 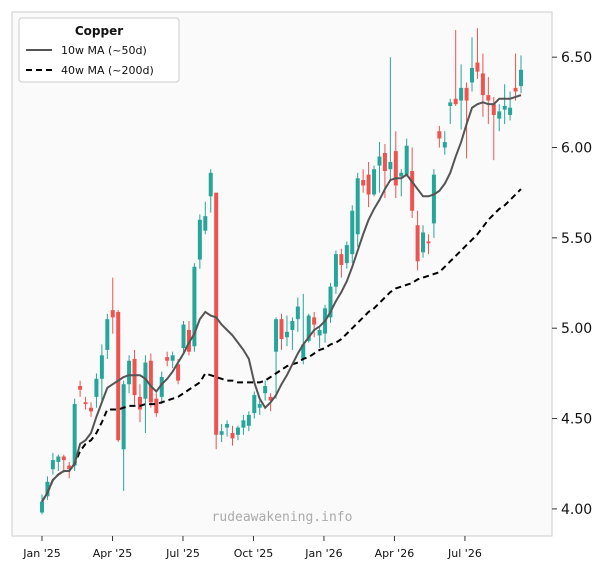 I want to click on legend-ma40-label: 40w MA (~200d), so click(x=107, y=70).